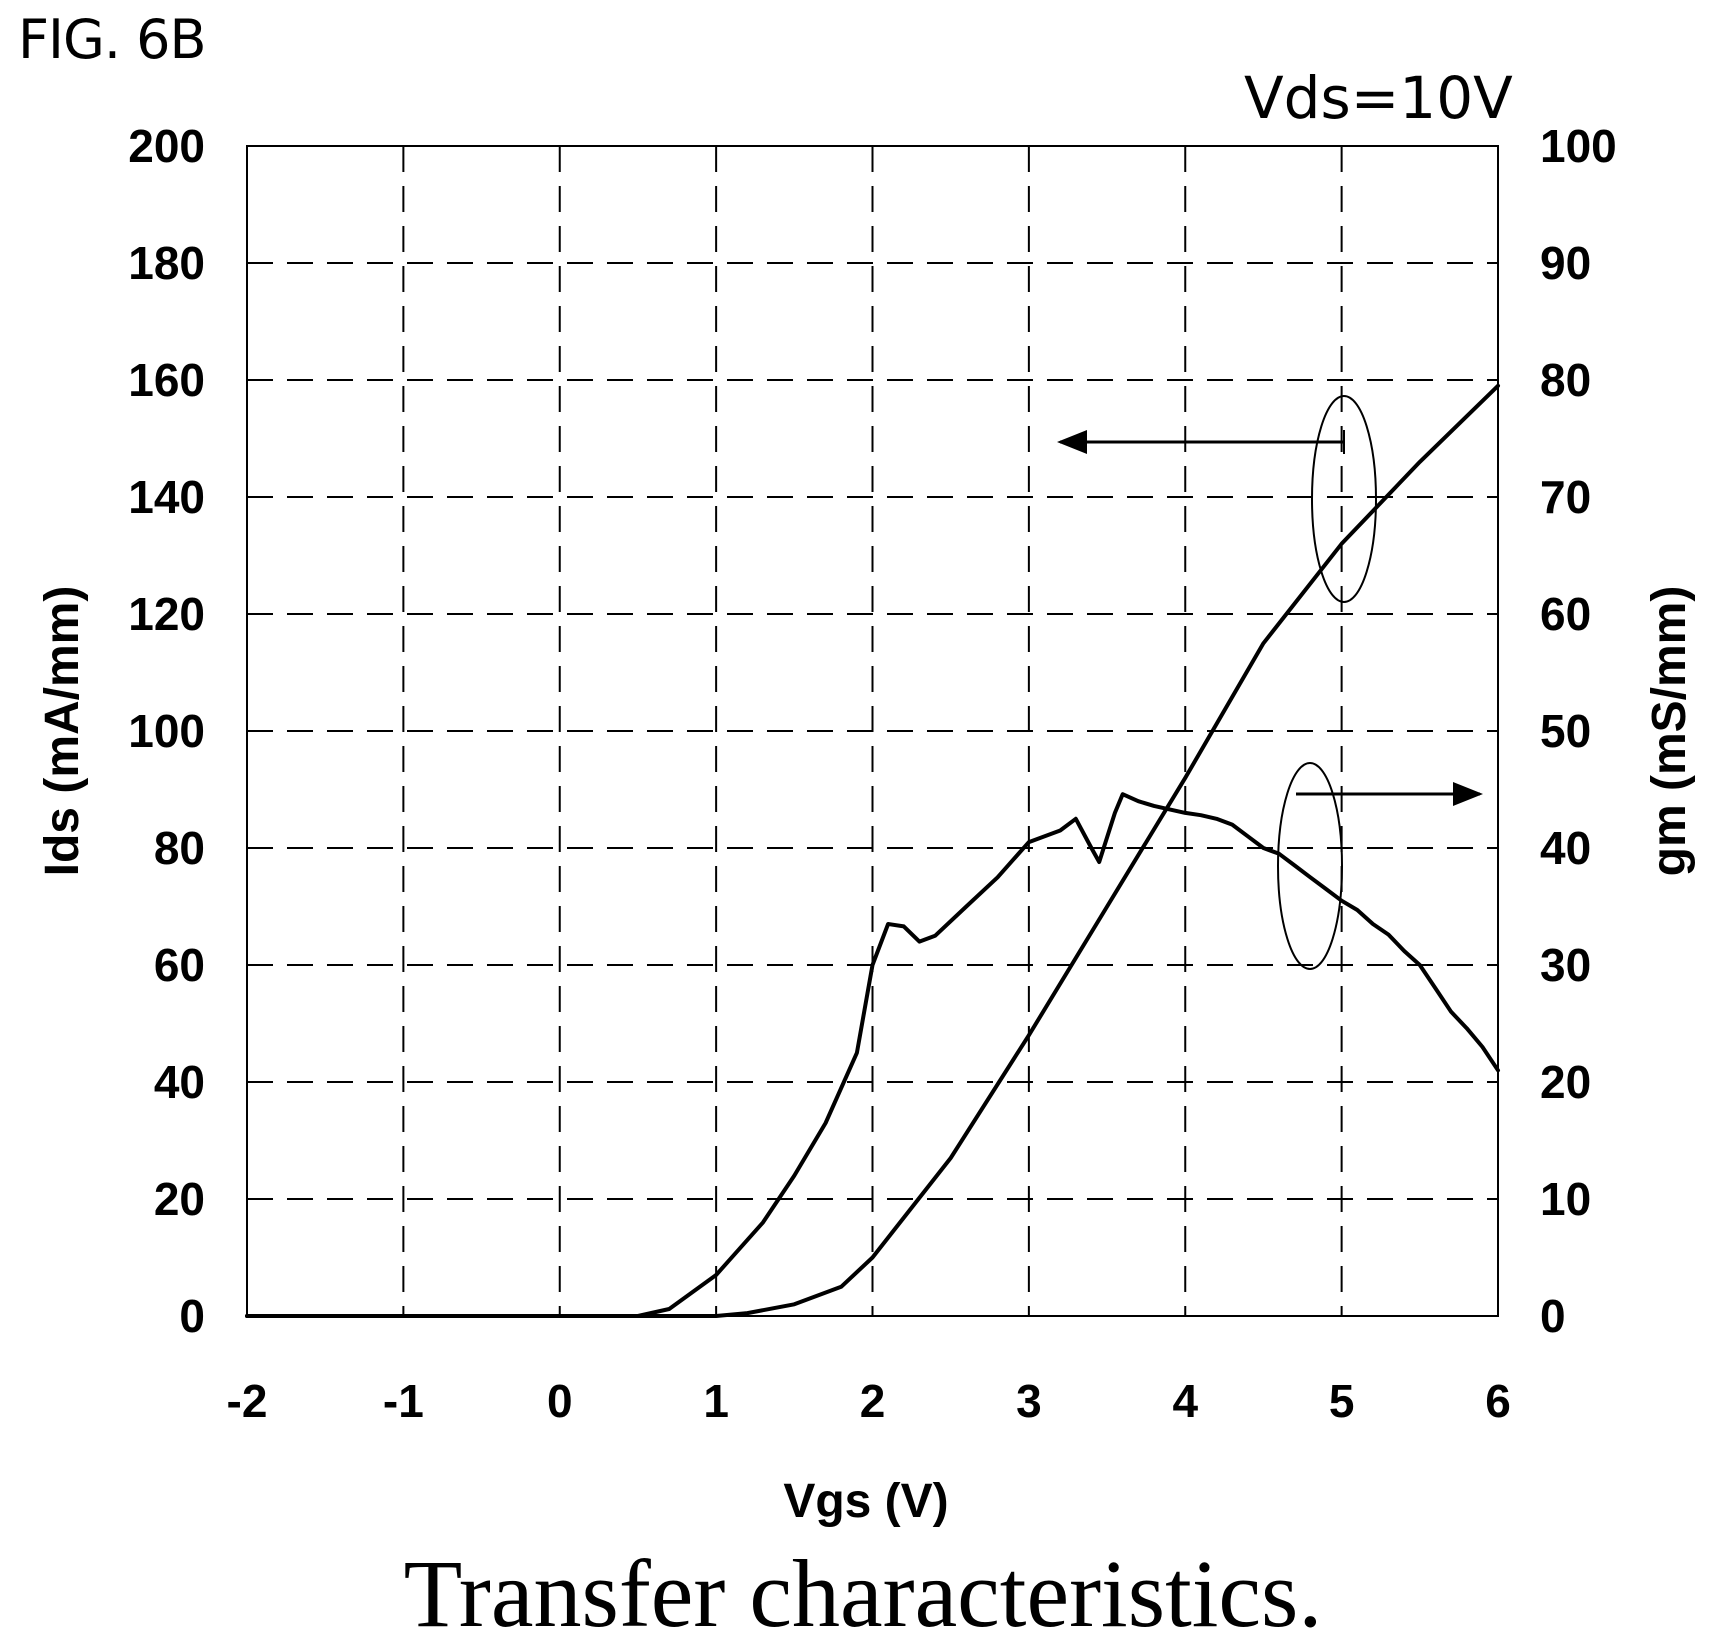  Describe the element at coordinates (112, 39) in the screenshot. I see `figure-label: FIG. 6B` at that location.